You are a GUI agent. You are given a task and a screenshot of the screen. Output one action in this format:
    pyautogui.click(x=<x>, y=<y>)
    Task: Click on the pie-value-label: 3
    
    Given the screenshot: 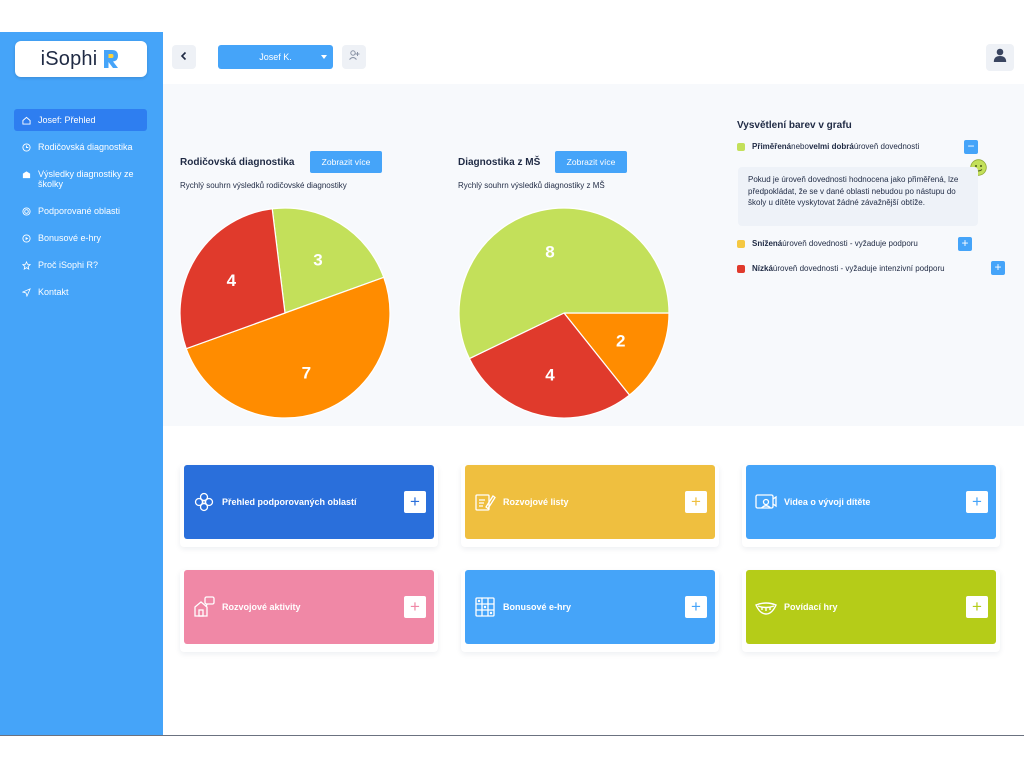 What is the action you would take?
    pyautogui.click(x=317, y=259)
    